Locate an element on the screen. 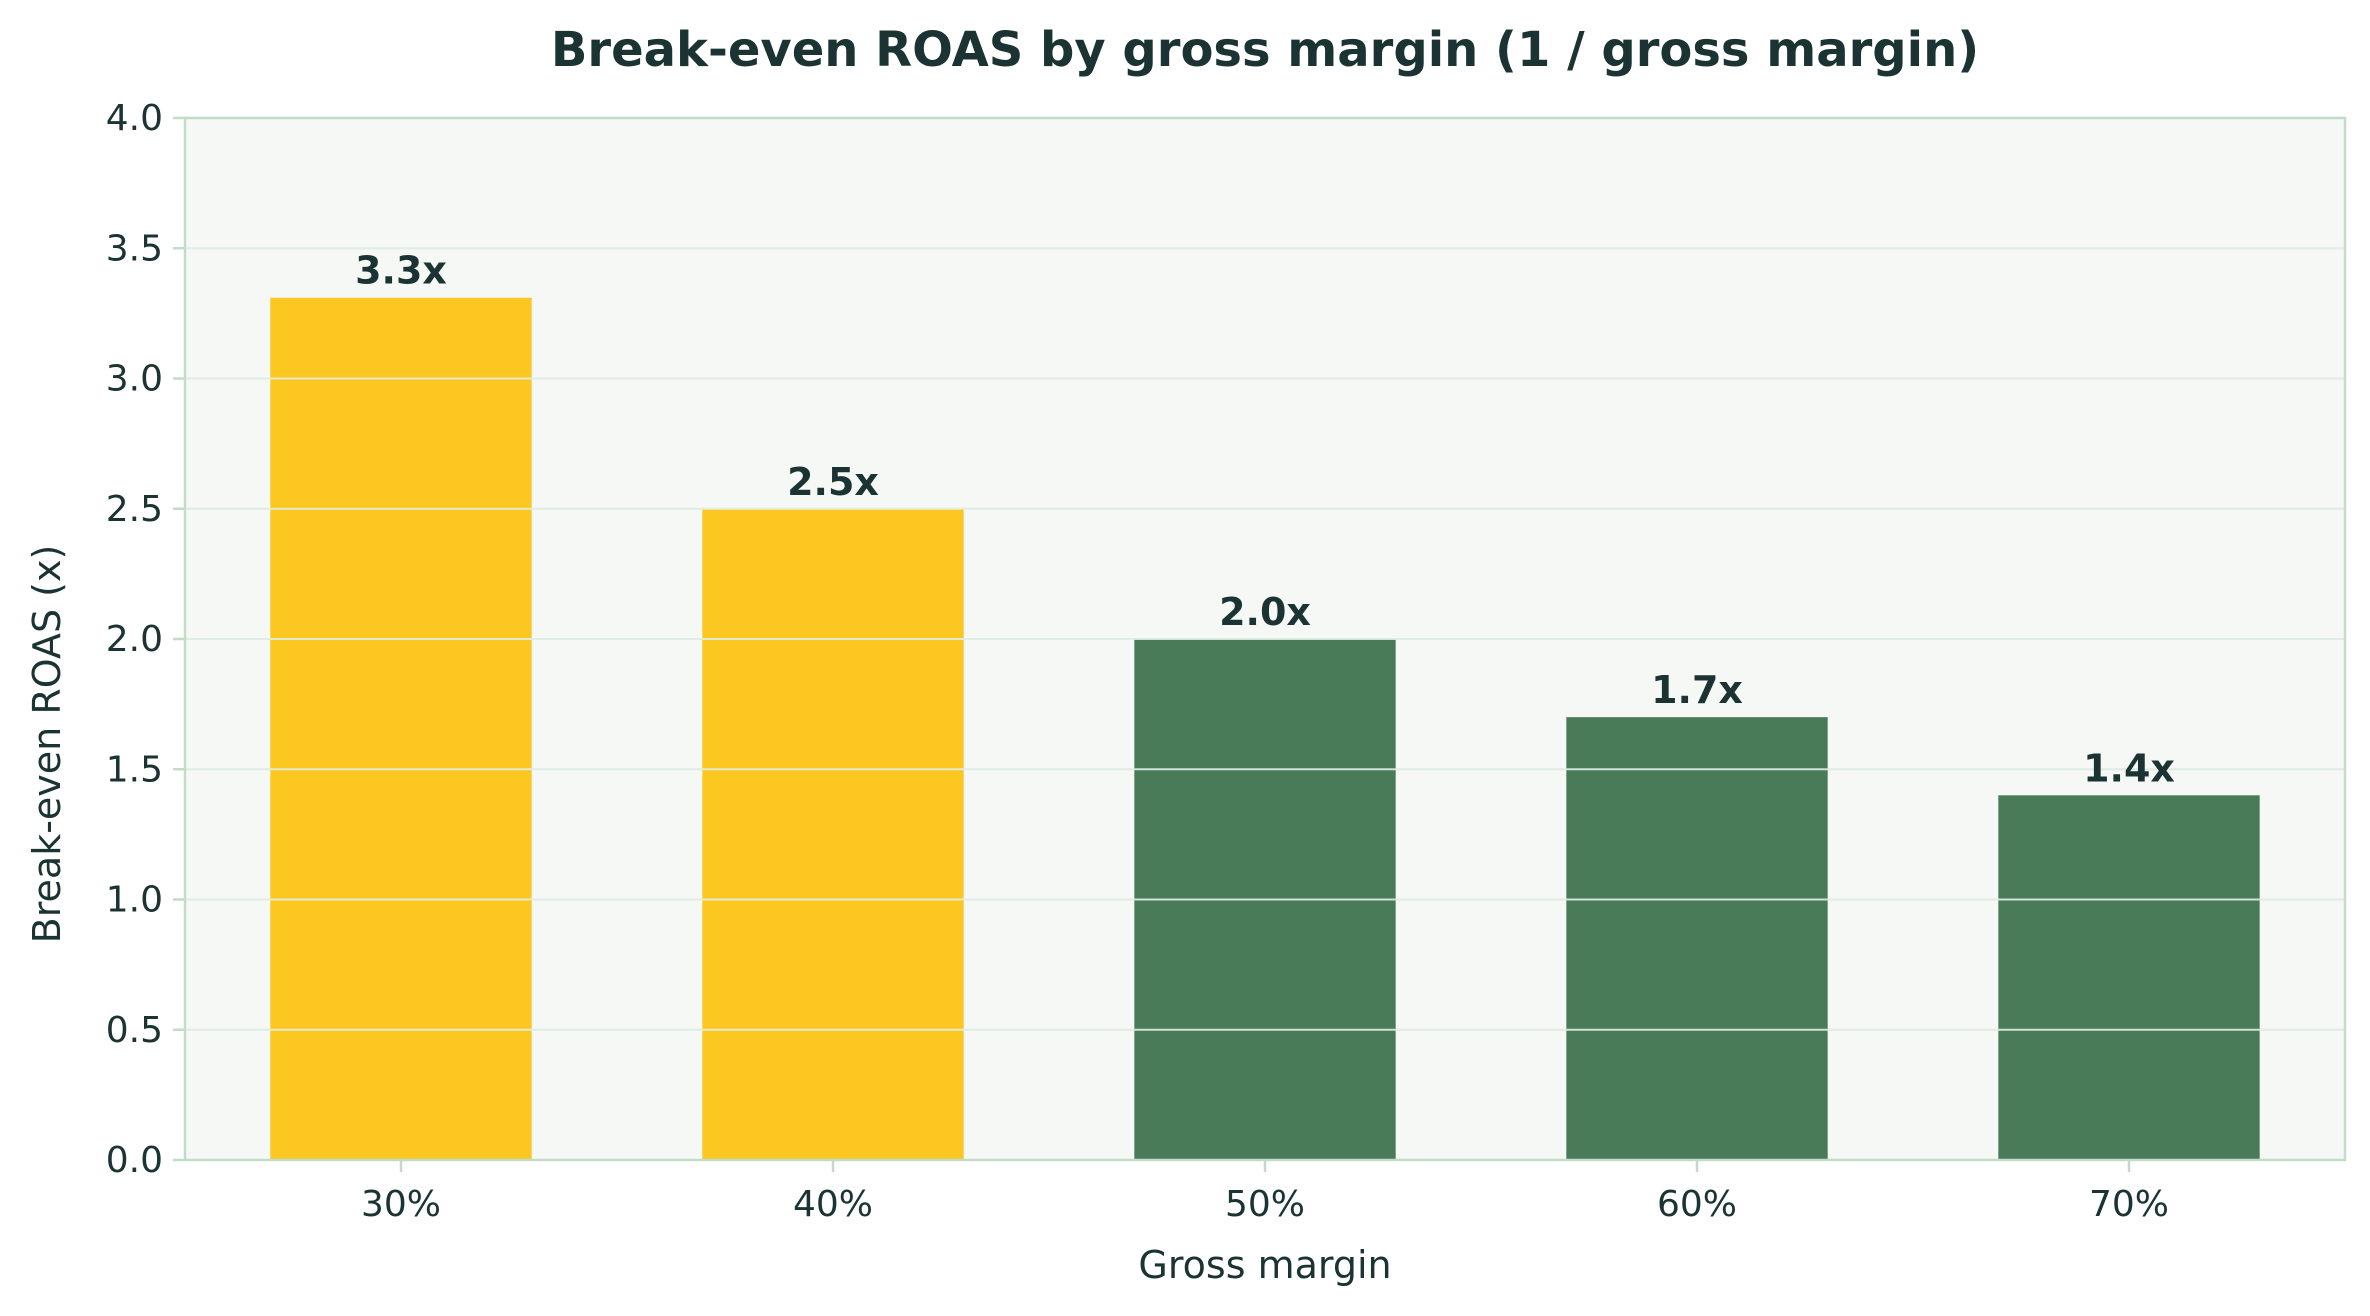  x-tick-label-3: 60% is located at coordinates (1697, 1204).